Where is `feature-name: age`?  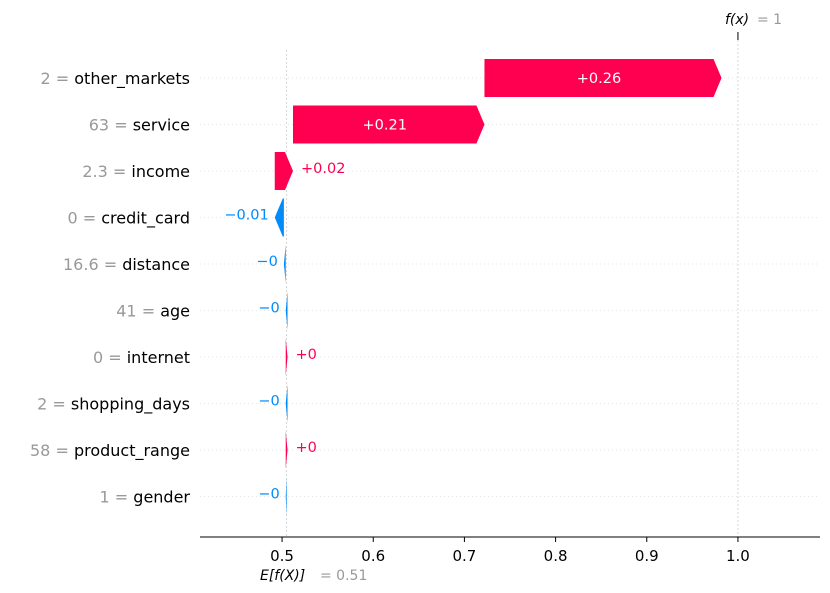
feature-name: age is located at coordinates (175, 310).